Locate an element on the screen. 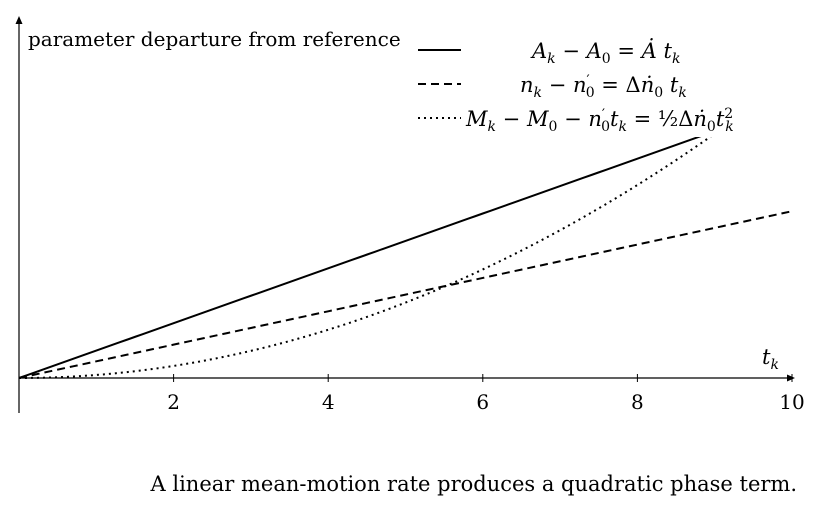  x-axis-arrow is located at coordinates (791, 378).